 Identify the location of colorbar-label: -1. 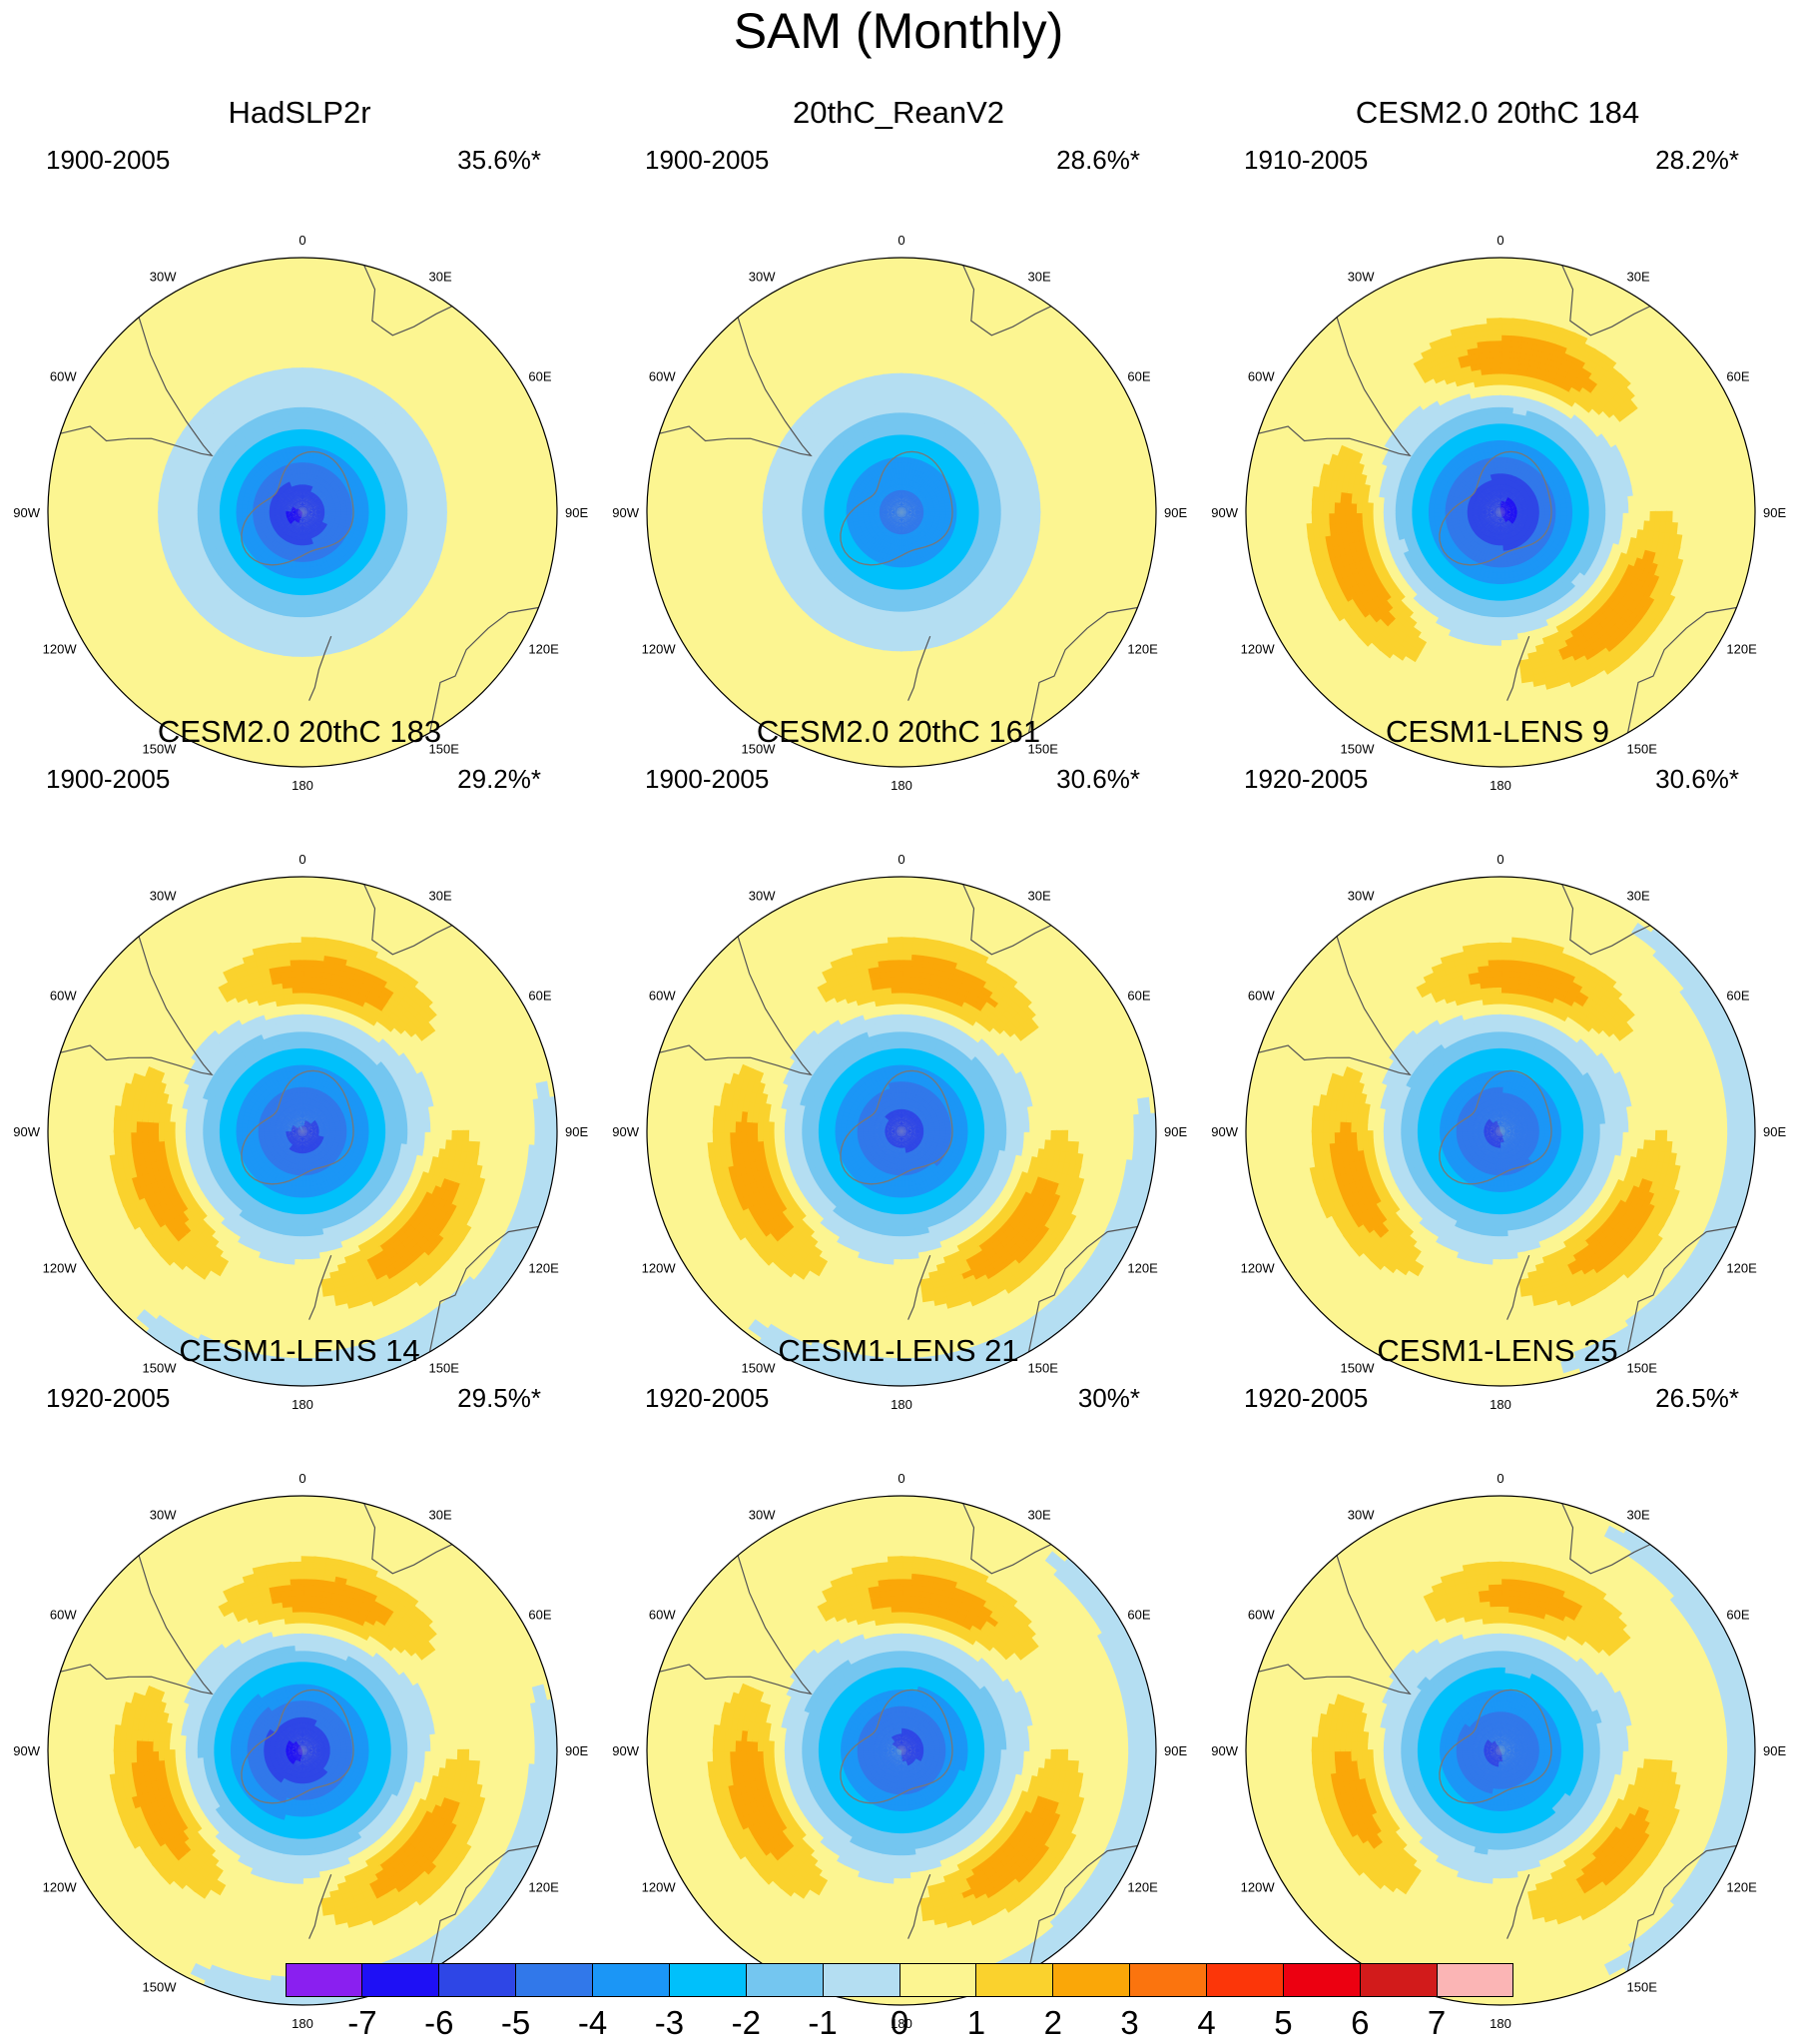
(823, 2023).